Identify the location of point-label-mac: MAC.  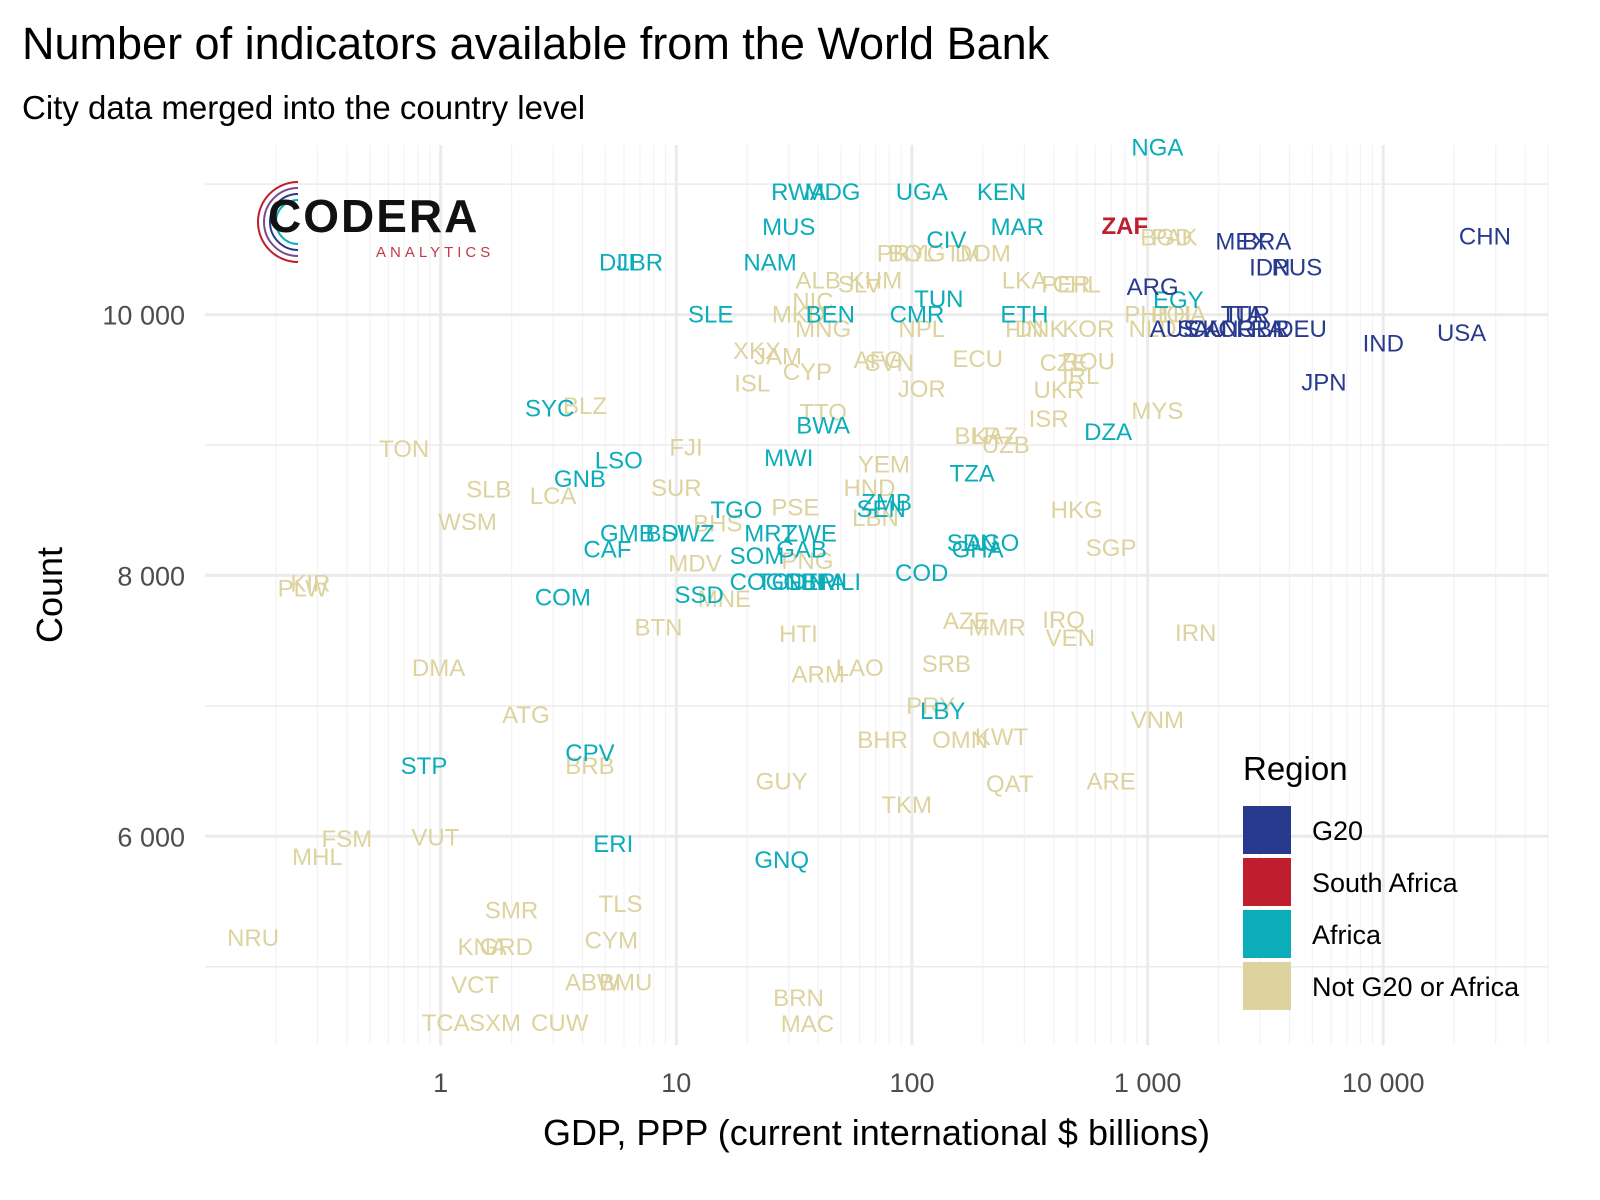
(807, 1024).